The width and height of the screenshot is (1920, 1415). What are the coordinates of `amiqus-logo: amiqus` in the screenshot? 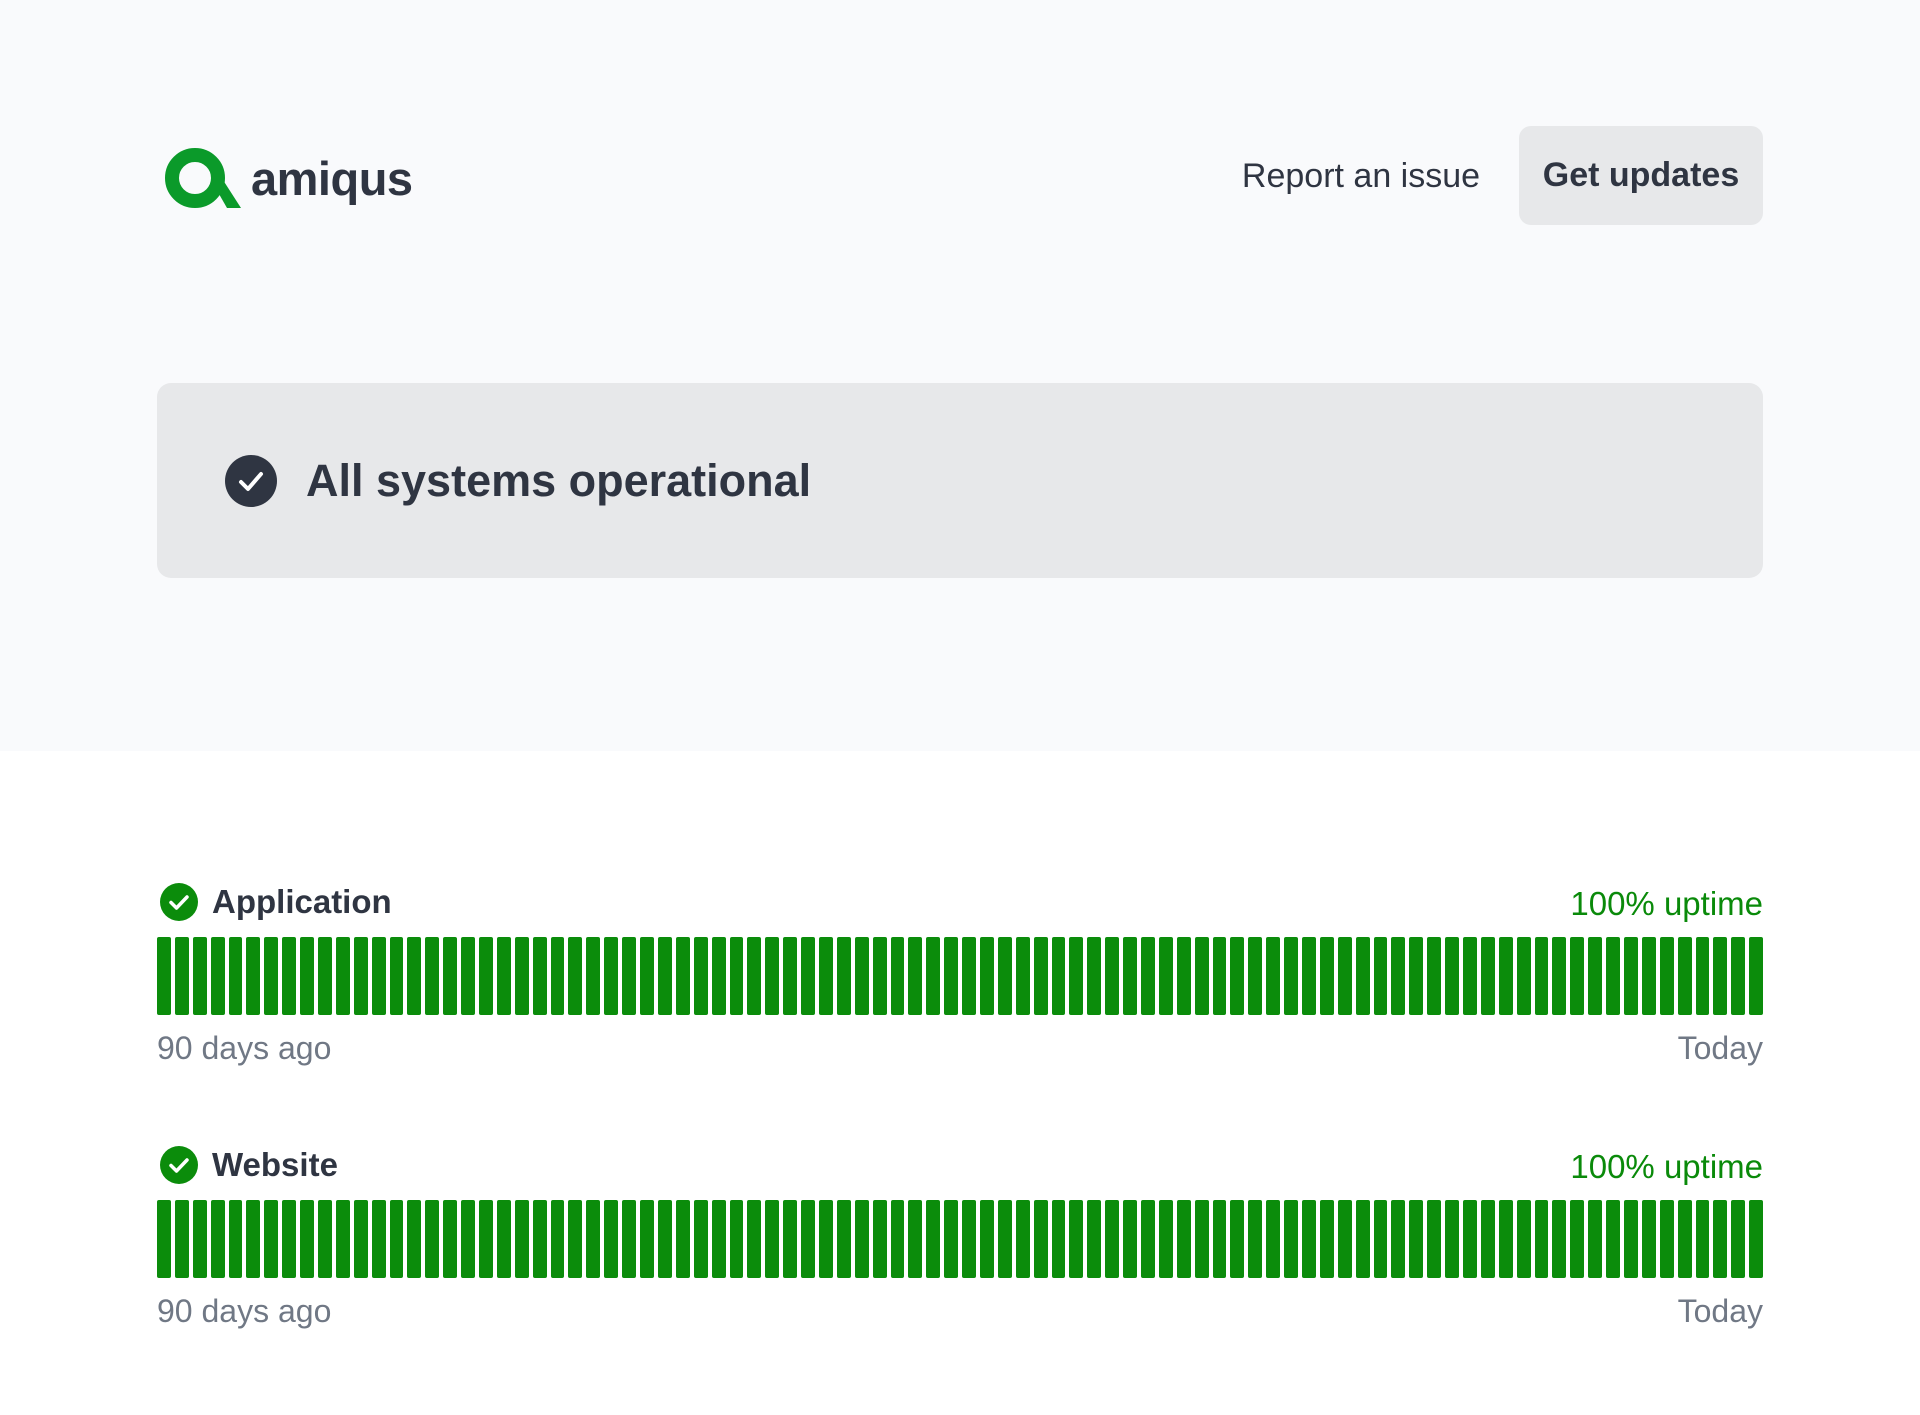 It's located at (289, 178).